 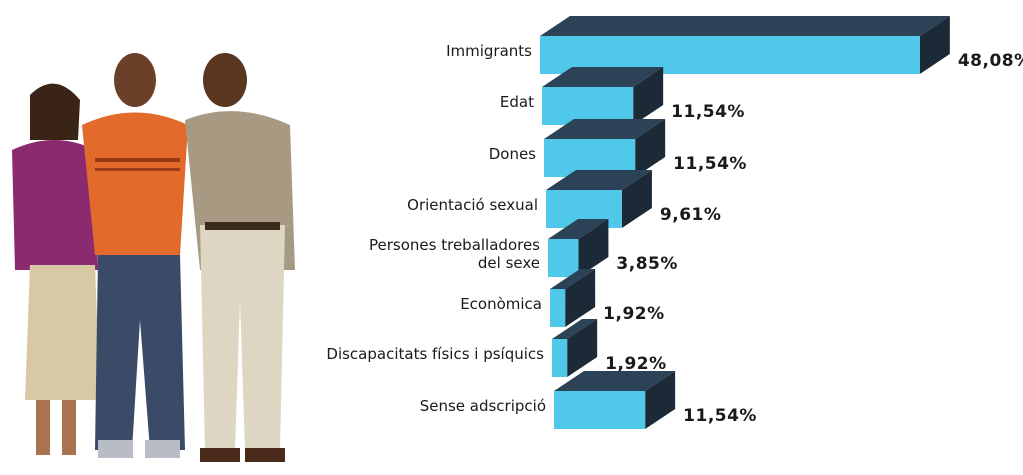 What do you see at coordinates (489, 51) in the screenshot?
I see `category-label: Immigrants` at bounding box center [489, 51].